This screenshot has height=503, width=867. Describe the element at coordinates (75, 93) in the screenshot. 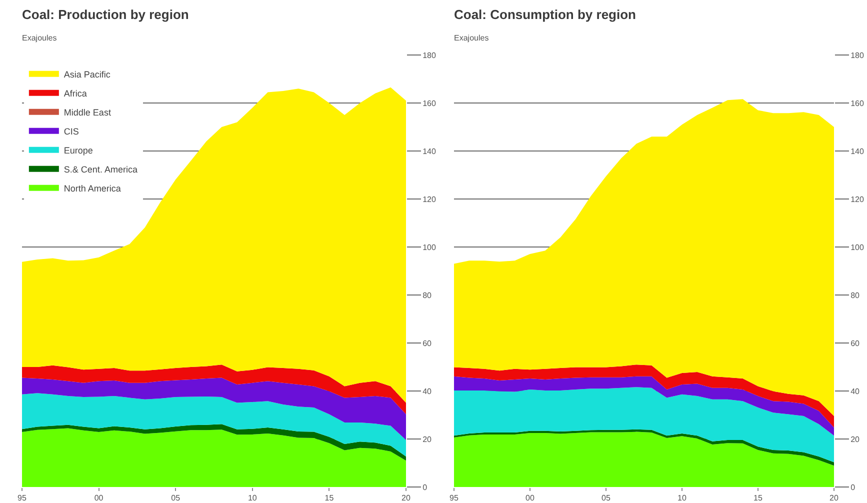

I see `legend-label: Africa` at that location.